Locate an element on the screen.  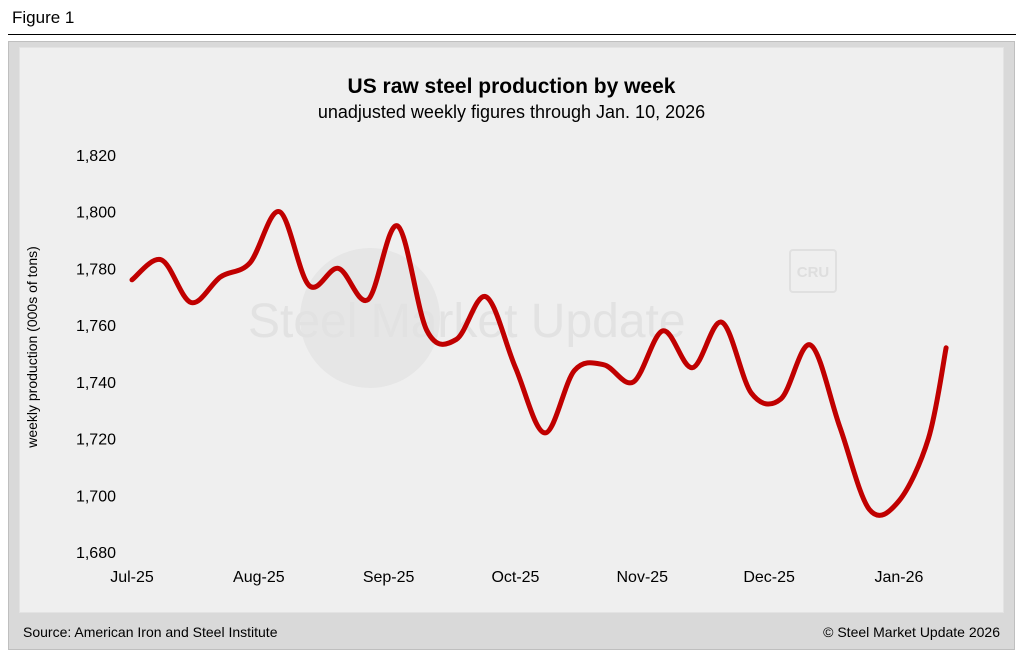
watermark-logo: CRU is located at coordinates (813, 272).